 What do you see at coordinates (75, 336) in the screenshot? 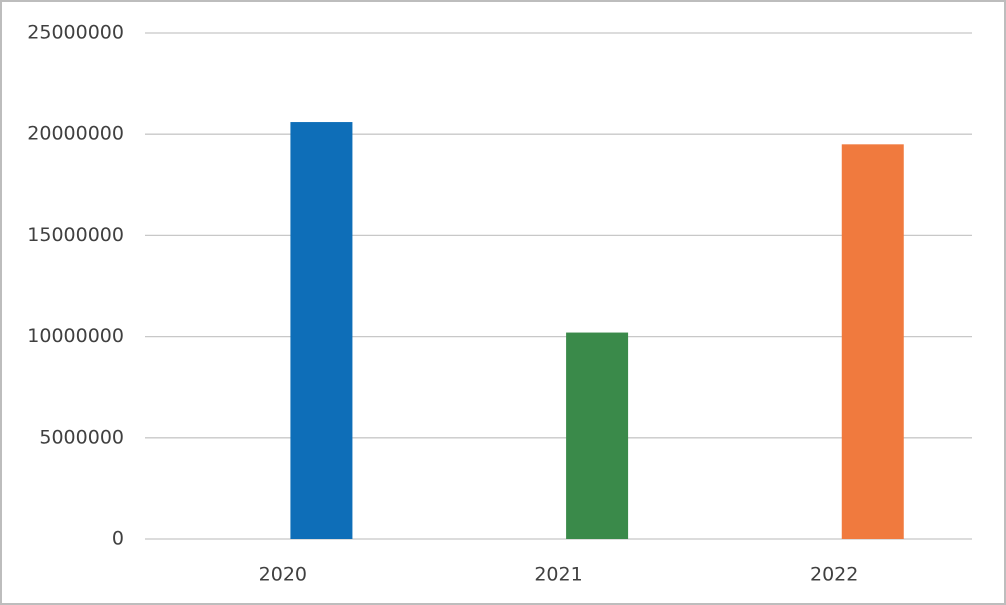
I see `y-tick-label: 10000000` at bounding box center [75, 336].